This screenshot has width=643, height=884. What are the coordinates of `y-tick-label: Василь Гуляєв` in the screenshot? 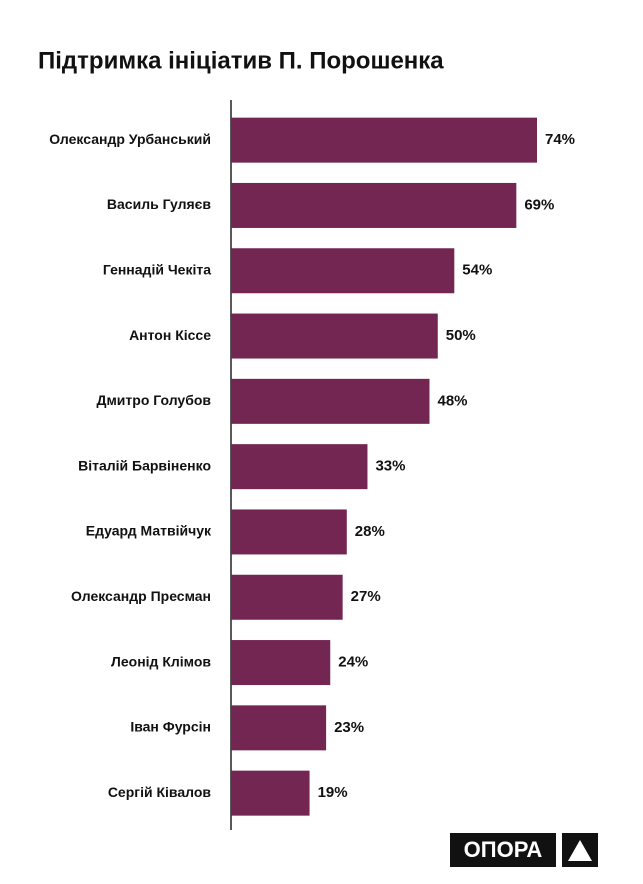 It's located at (159, 204).